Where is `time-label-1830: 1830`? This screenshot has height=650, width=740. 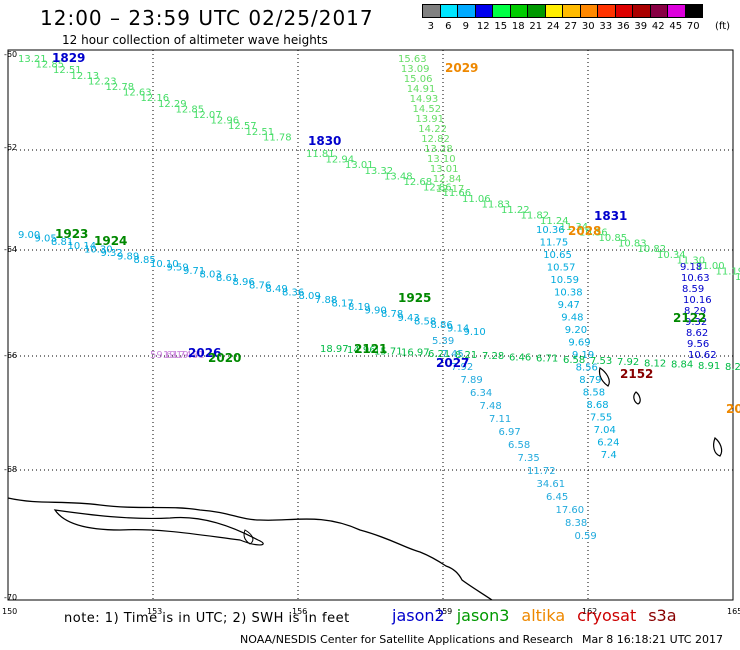 time-label-1830: 1830 is located at coordinates (324, 141).